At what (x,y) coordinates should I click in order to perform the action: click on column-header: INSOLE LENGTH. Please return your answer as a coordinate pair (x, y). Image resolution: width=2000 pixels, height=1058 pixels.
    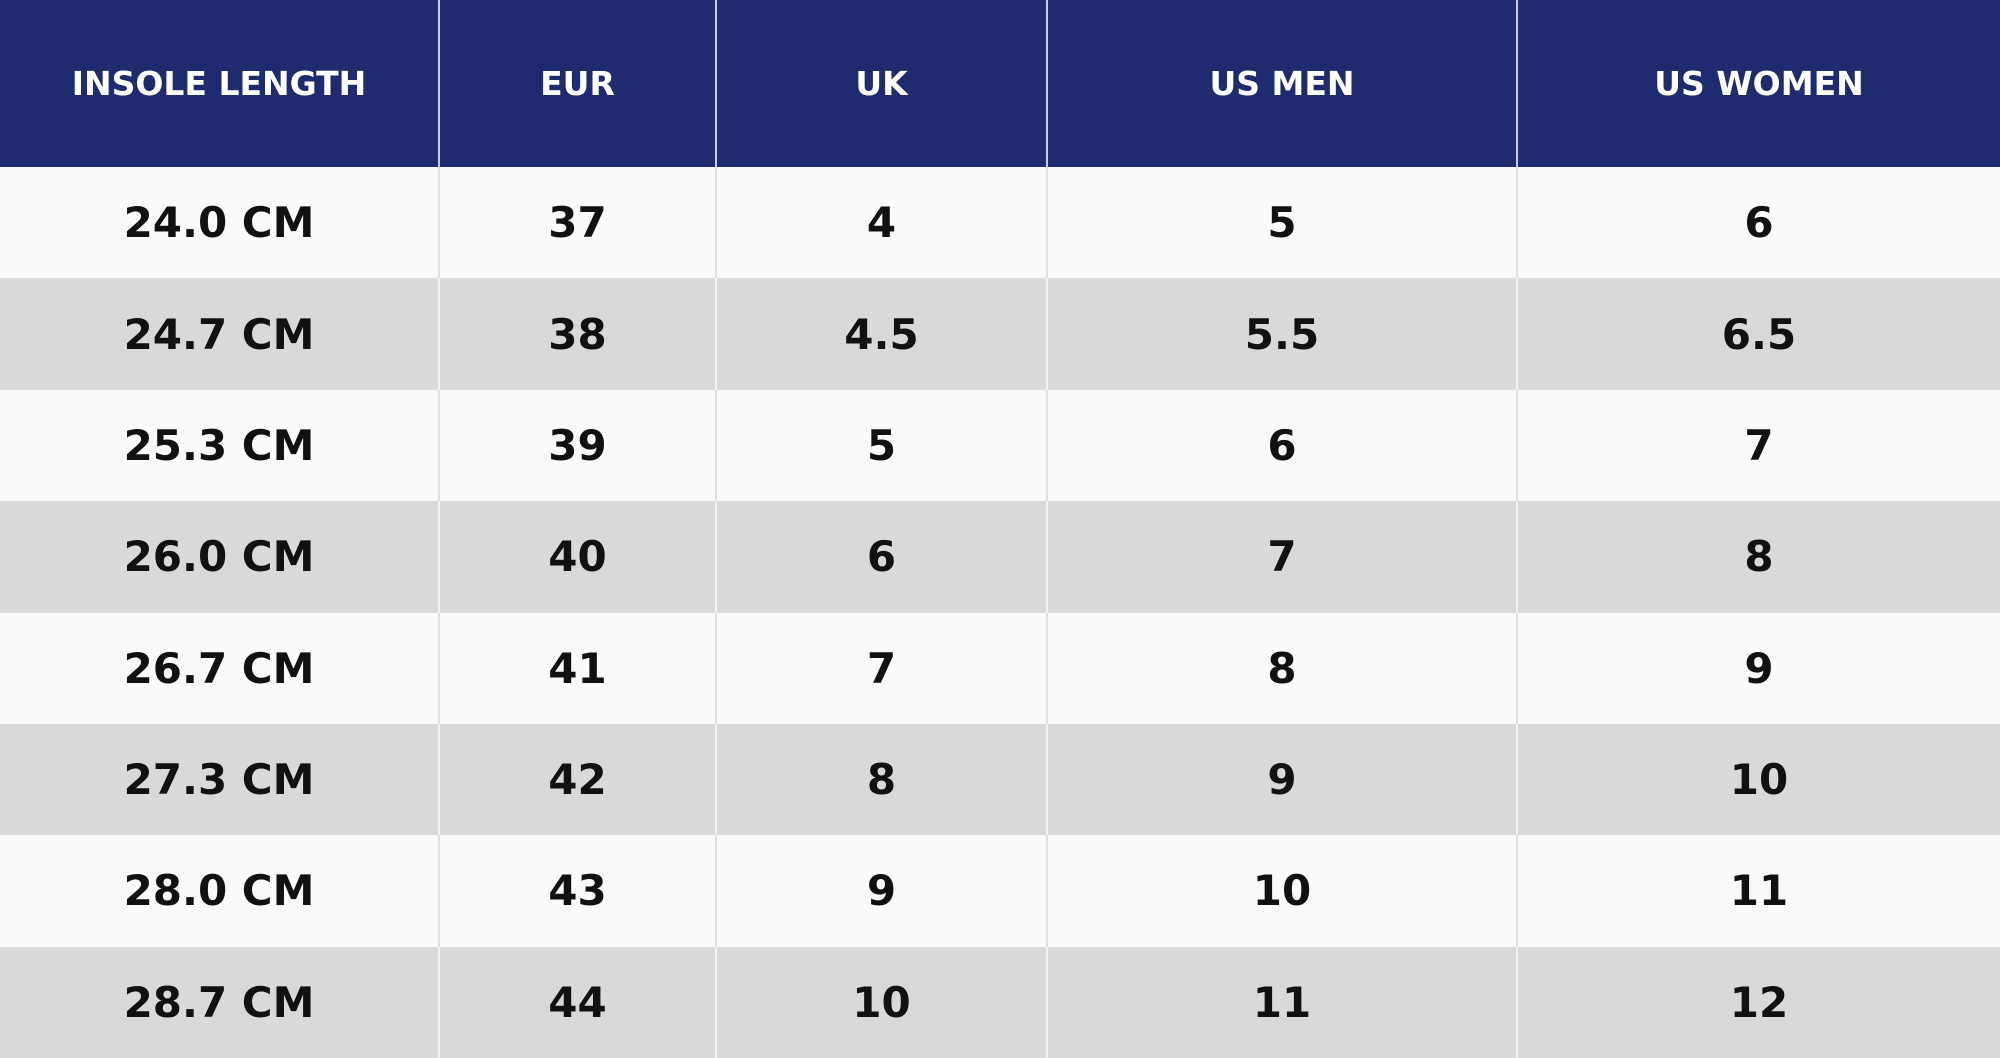
    Looking at the image, I should click on (220, 83).